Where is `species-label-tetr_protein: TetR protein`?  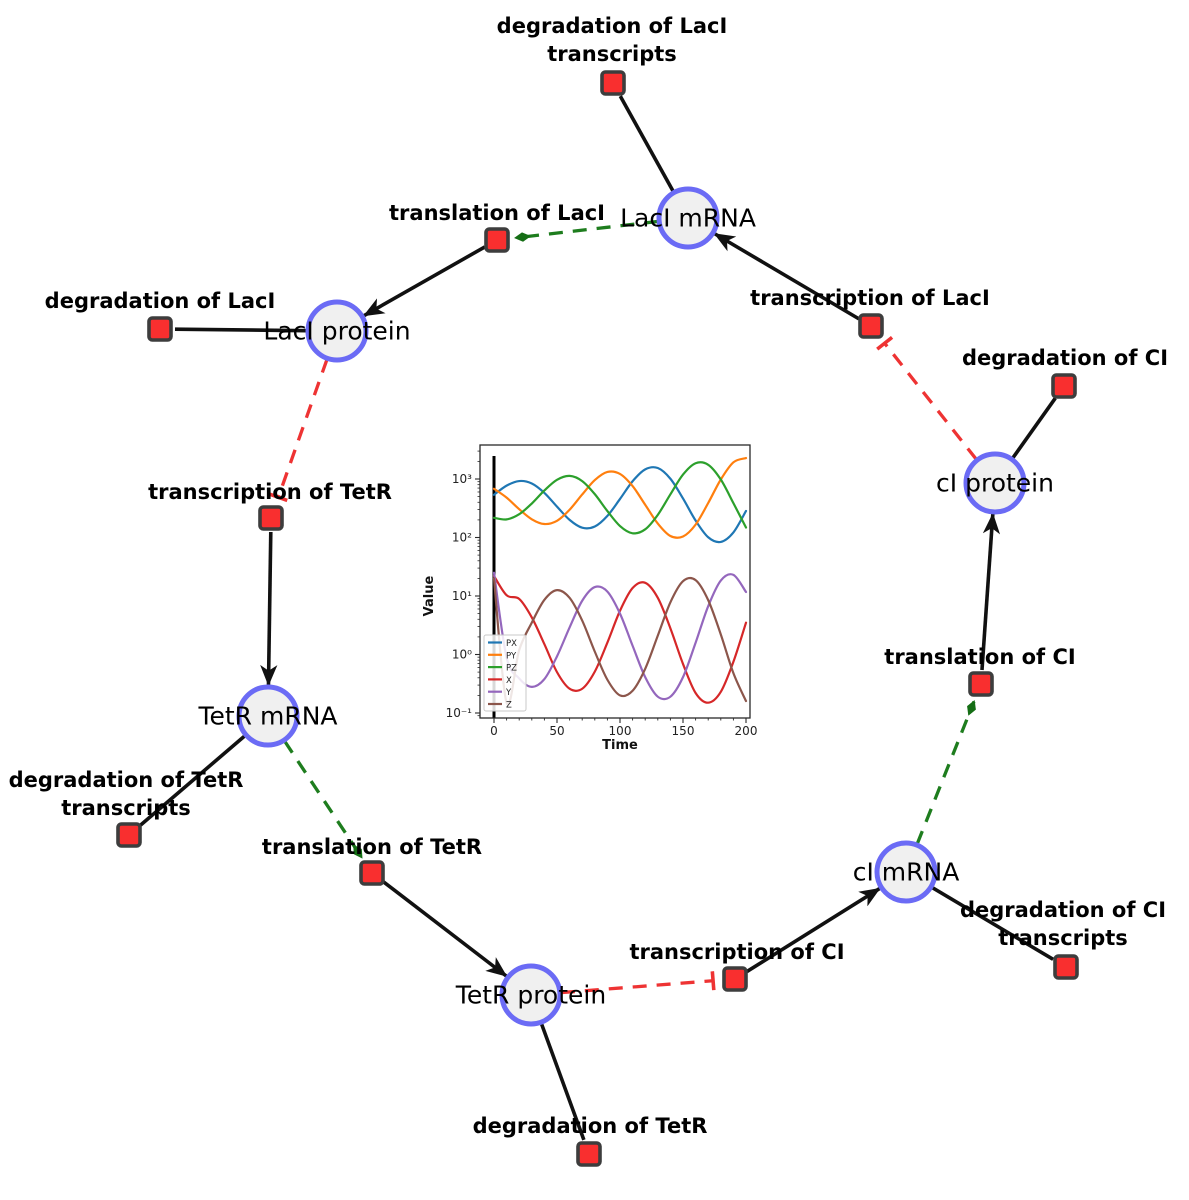 species-label-tetr_protein: TetR protein is located at coordinates (530, 995).